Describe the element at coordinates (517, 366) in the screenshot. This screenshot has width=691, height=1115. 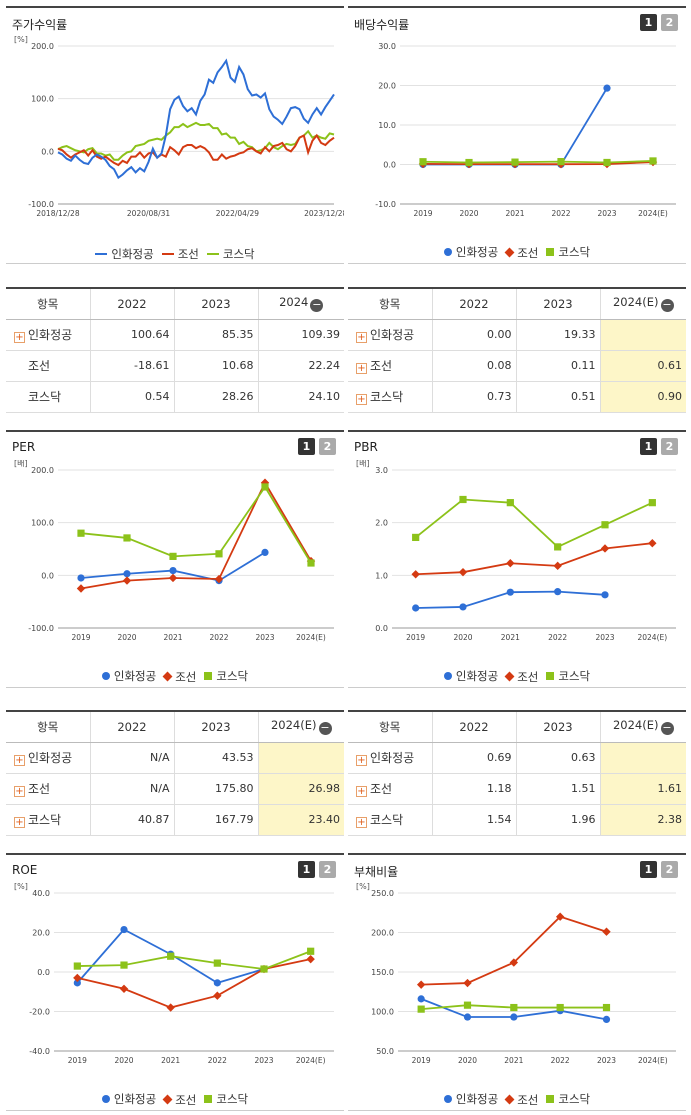
I see `table-row: + 조선 0.08 0.11 0.61` at that location.